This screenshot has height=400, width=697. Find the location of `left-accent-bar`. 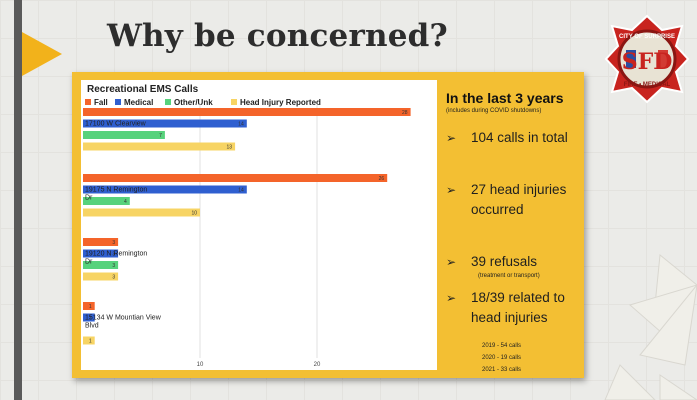

left-accent-bar is located at coordinates (18, 200).